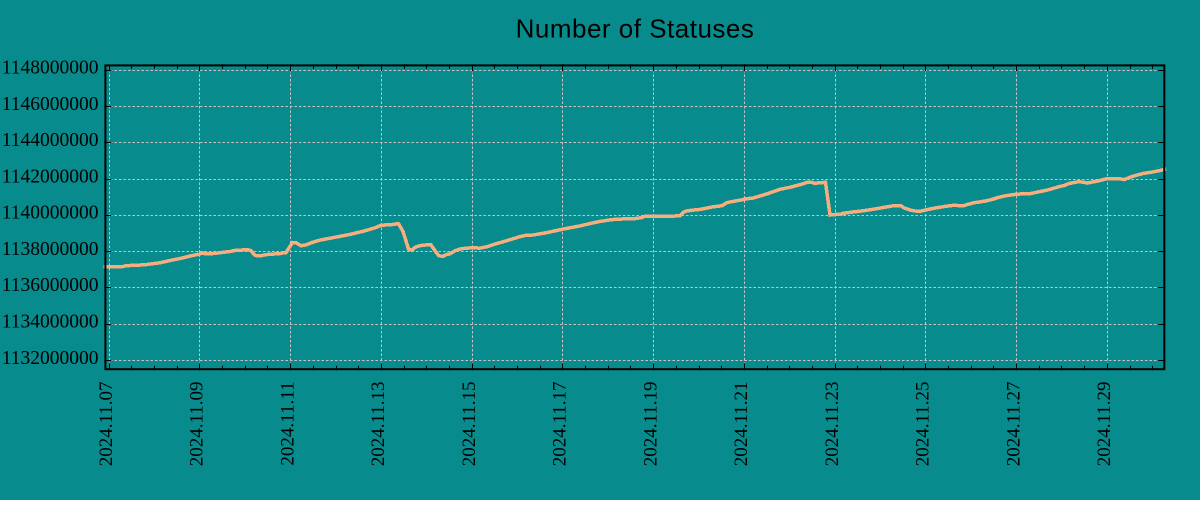 Image resolution: width=1200 pixels, height=505 pixels. What do you see at coordinates (50, 140) in the screenshot?
I see `svg-text: 1144000000` at bounding box center [50, 140].